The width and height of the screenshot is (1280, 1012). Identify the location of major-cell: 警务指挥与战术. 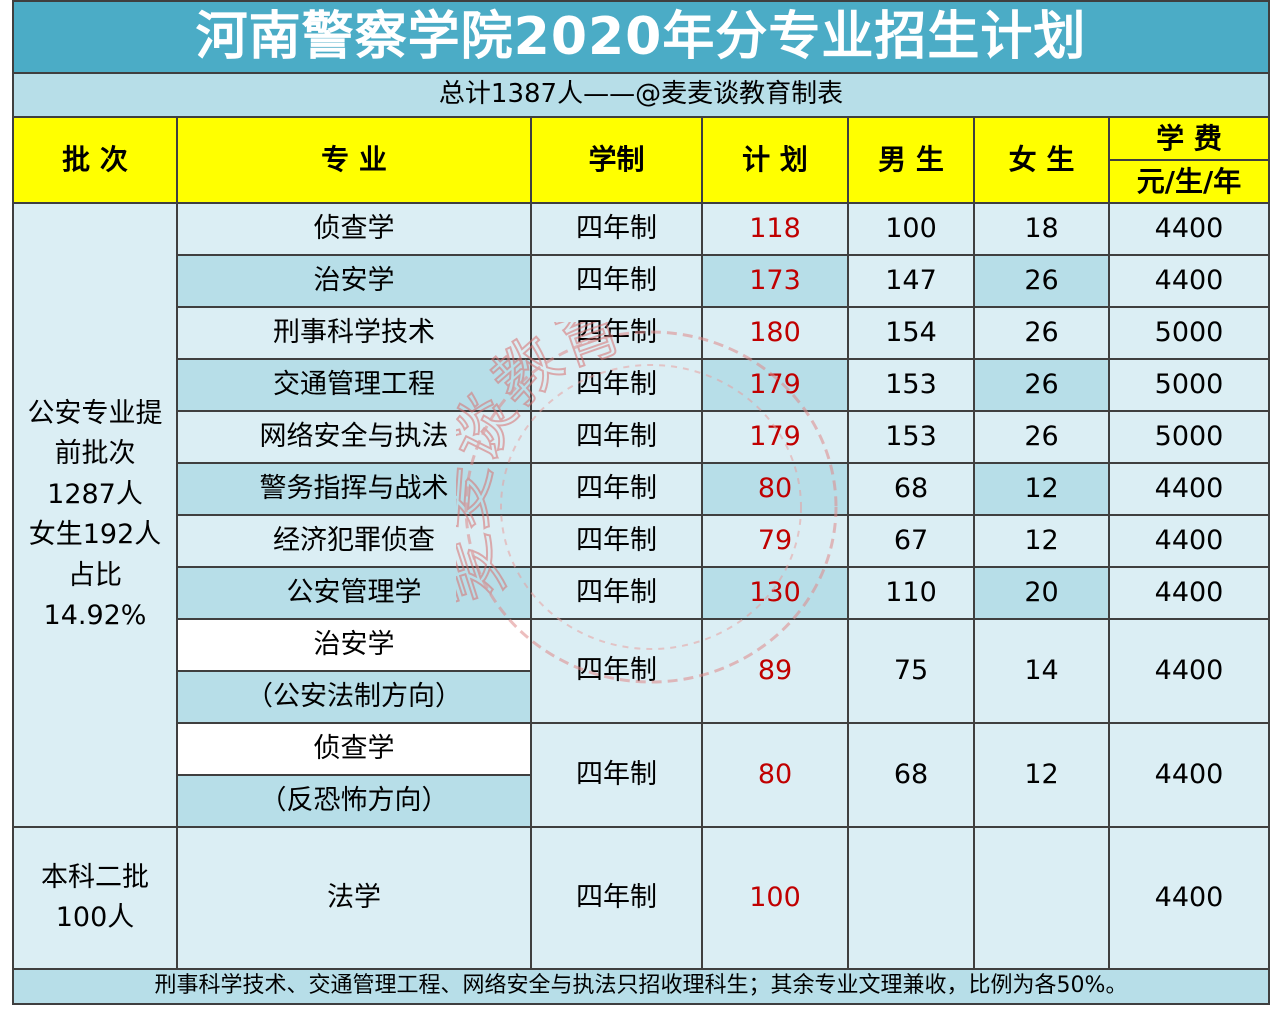
(354, 489).